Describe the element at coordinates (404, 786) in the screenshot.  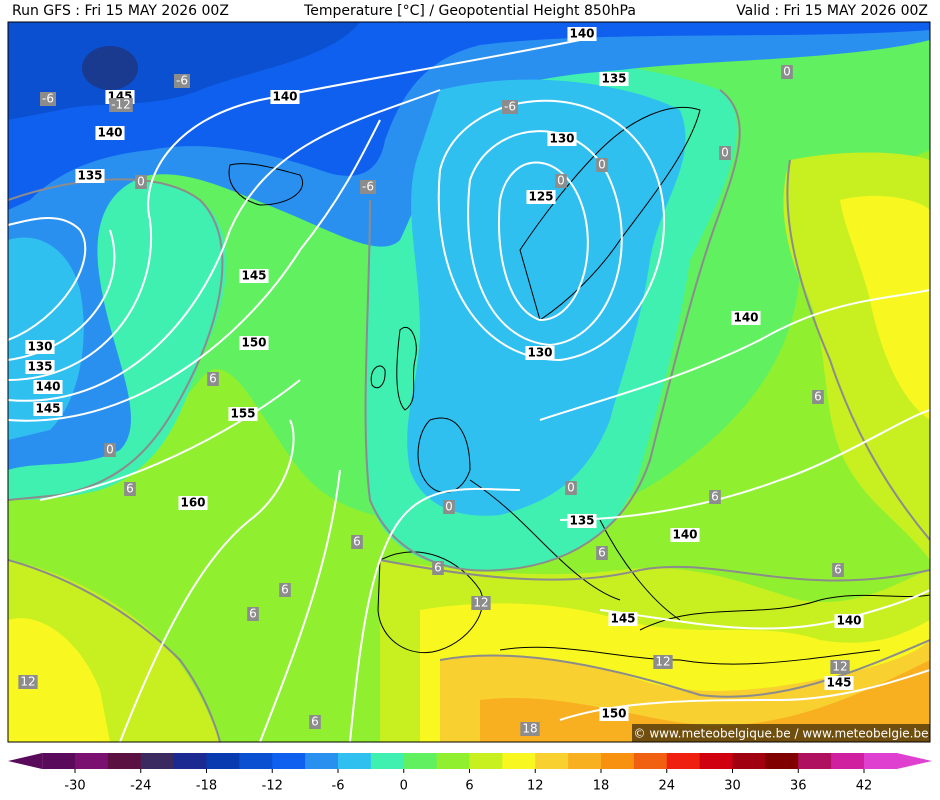
I see `colorbar-tick-label: 0` at that location.